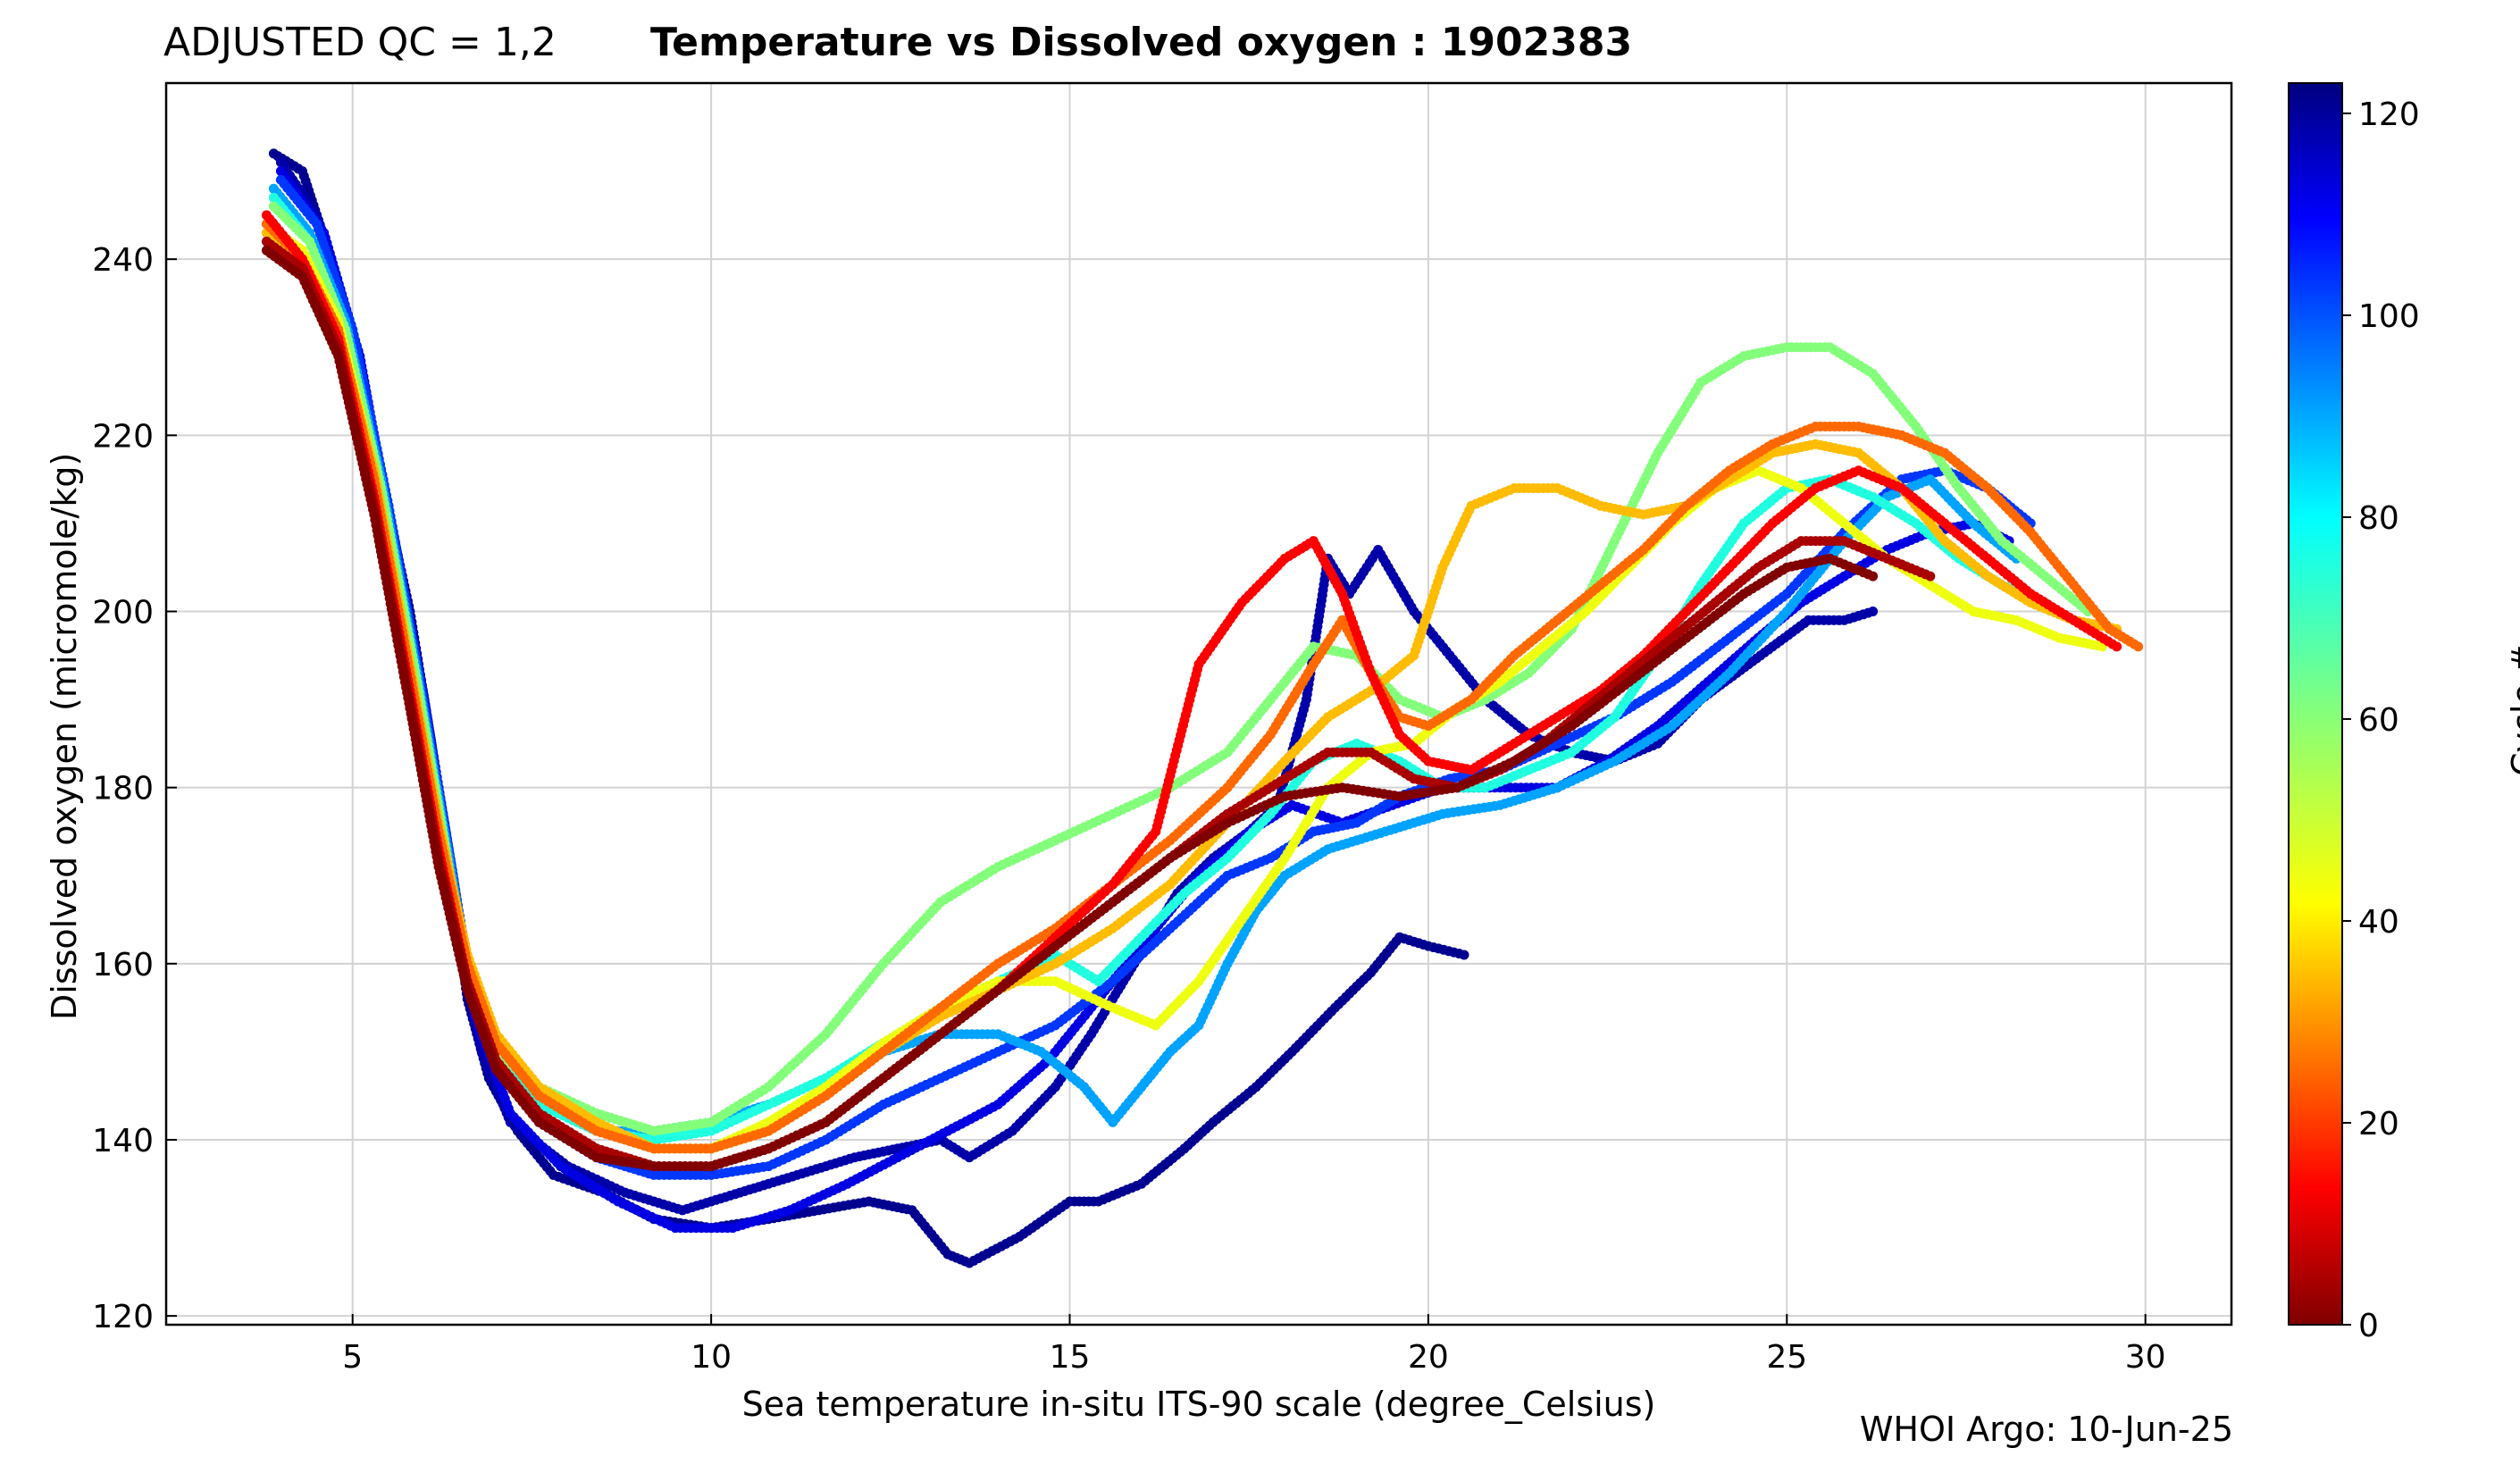 Image resolution: width=2520 pixels, height=1473 pixels. I want to click on qc-label: ADJUSTED QC = 1,2, so click(360, 42).